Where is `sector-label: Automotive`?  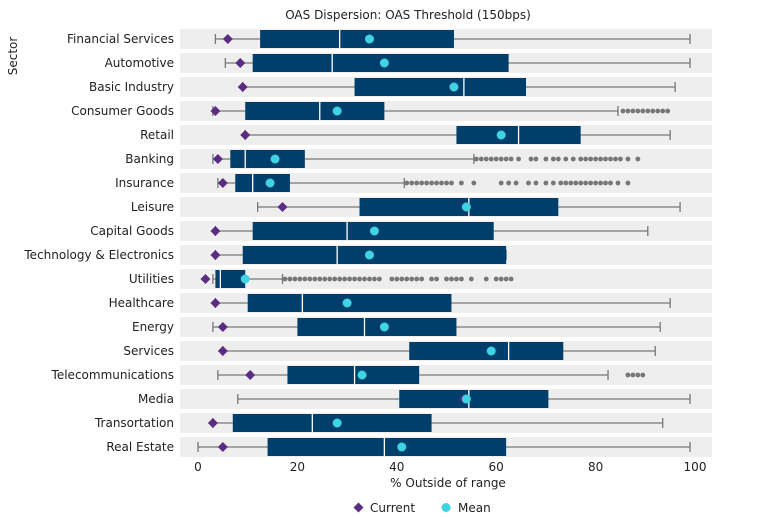 sector-label: Automotive is located at coordinates (139, 63).